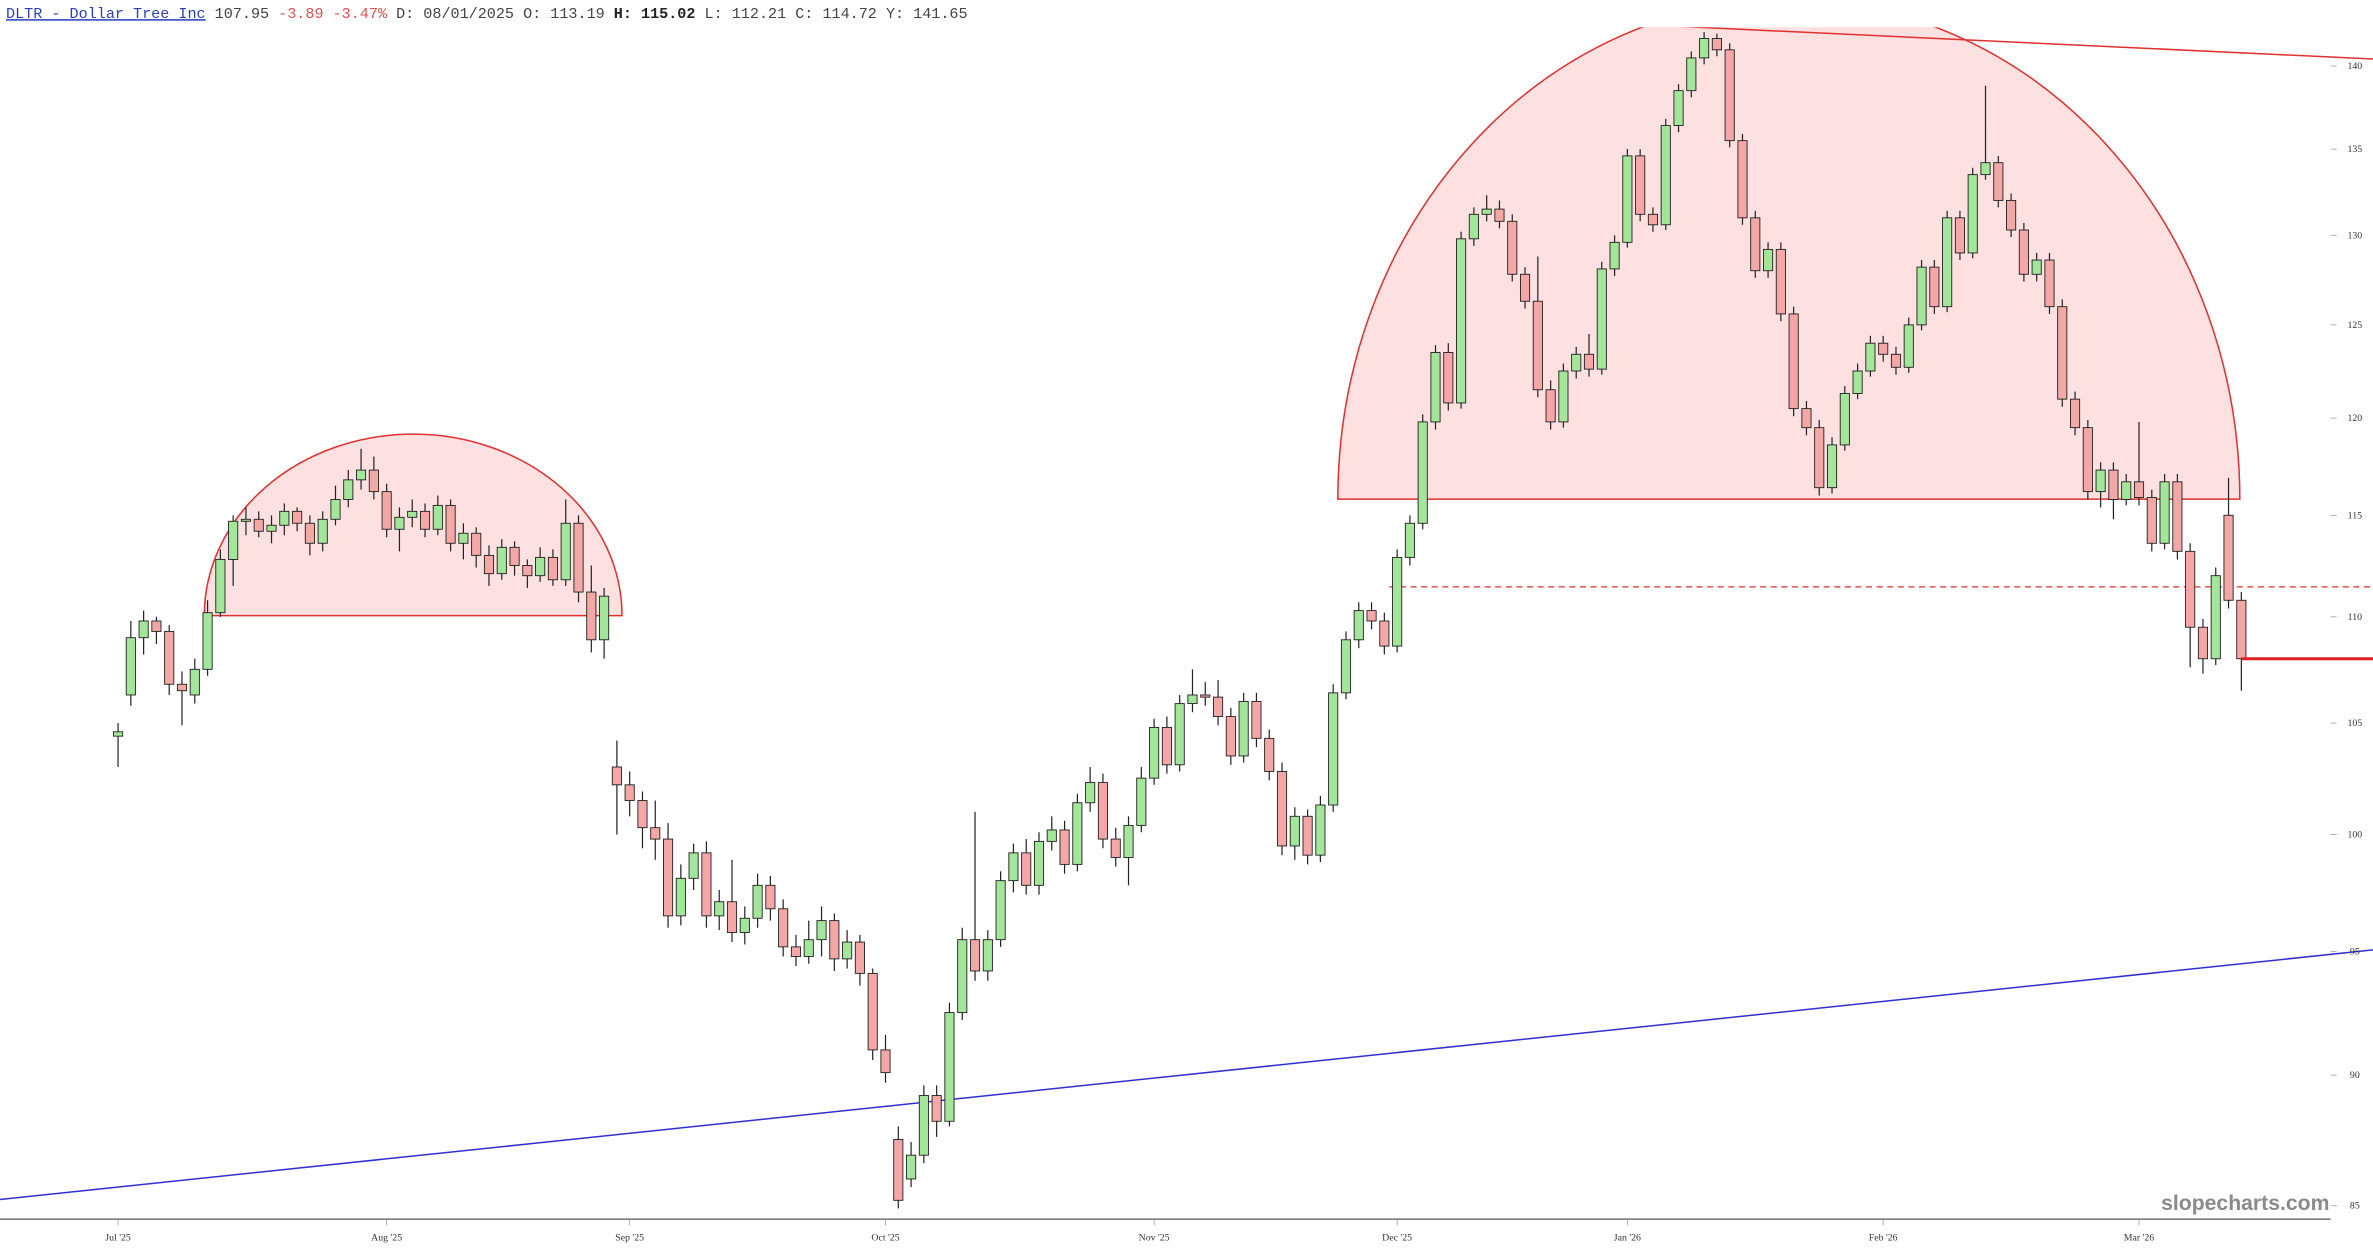 Image resolution: width=2373 pixels, height=1260 pixels. What do you see at coordinates (2245, 1203) in the screenshot?
I see `watermark: slopecharts.com` at bounding box center [2245, 1203].